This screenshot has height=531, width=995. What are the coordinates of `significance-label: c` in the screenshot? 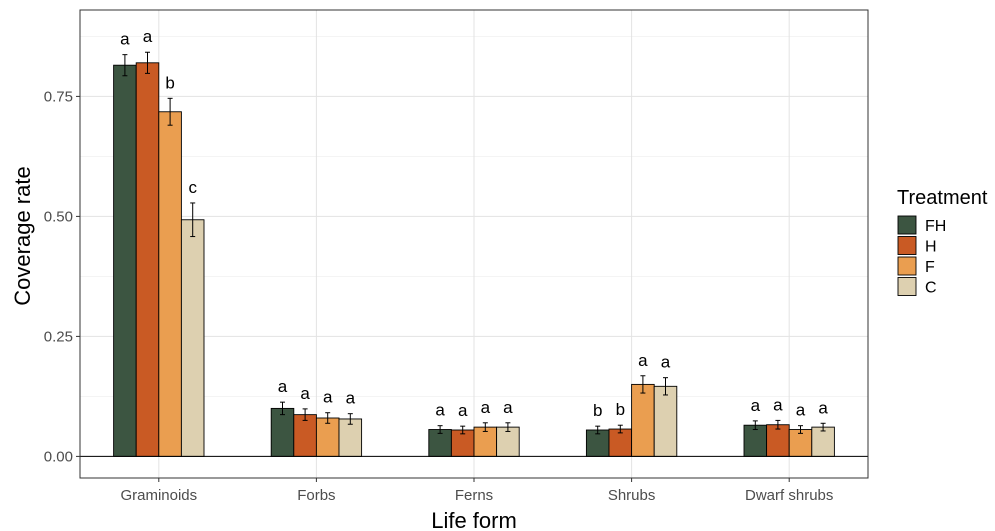 It's located at (192, 187).